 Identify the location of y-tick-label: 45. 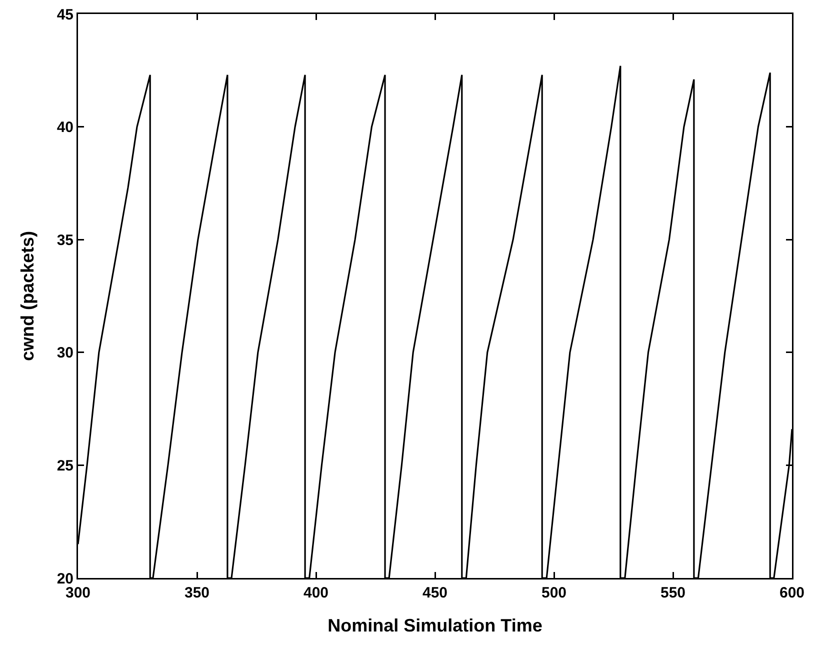
(65, 15).